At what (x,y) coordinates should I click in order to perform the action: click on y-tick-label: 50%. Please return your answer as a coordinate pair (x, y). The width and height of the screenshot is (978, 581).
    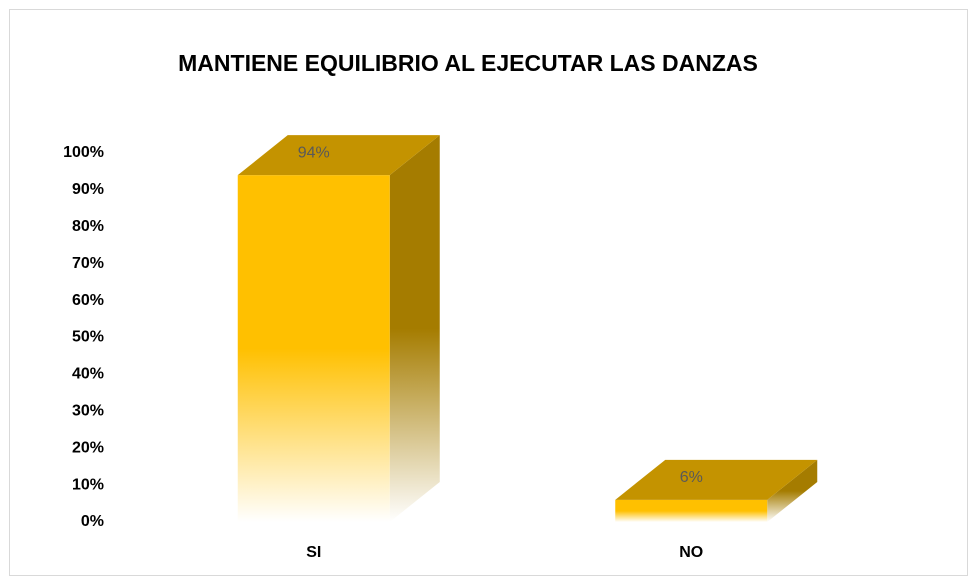
    Looking at the image, I should click on (88, 337).